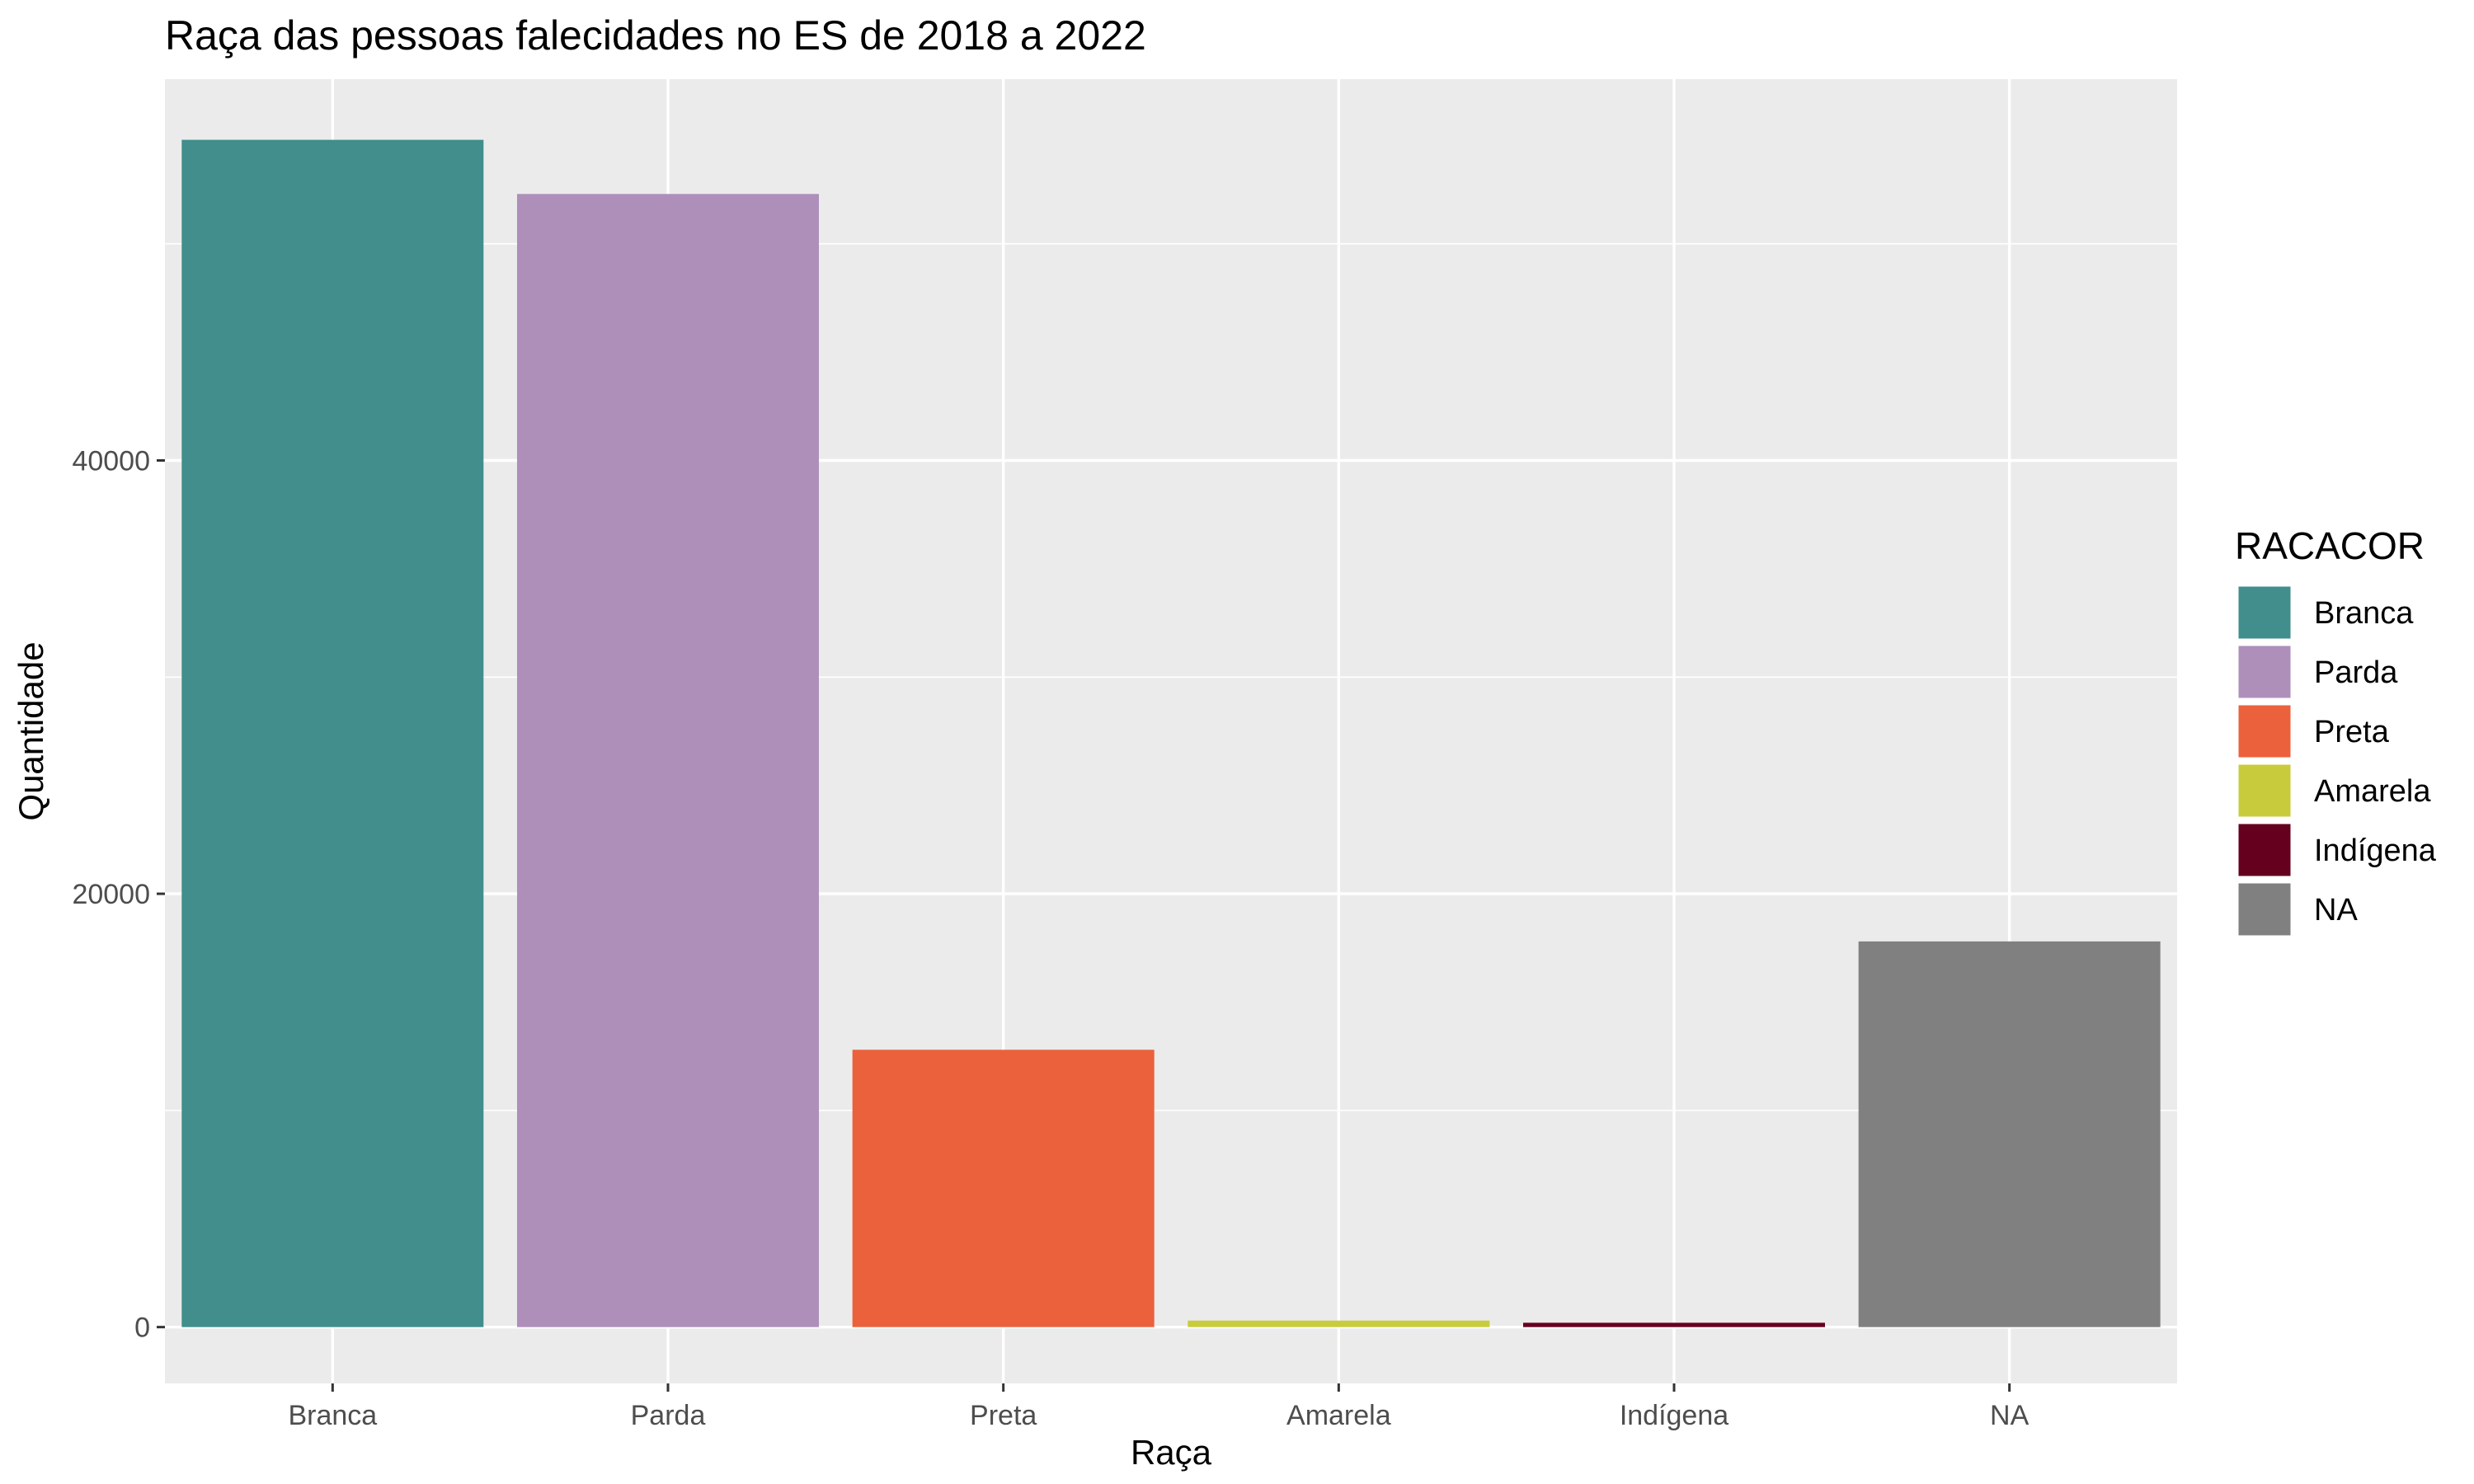  Describe the element at coordinates (2375, 851) in the screenshot. I see `legend-label: Indígena` at that location.